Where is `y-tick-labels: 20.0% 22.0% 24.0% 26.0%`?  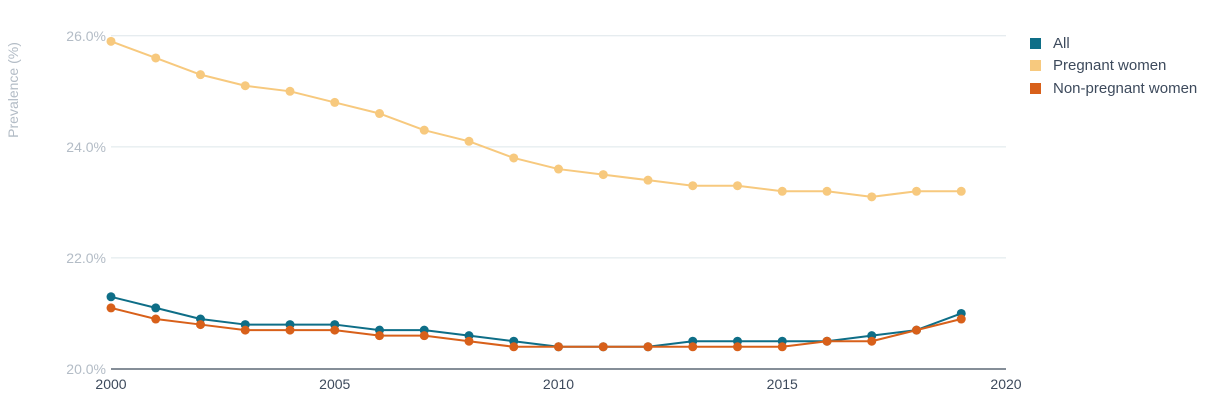 y-tick-labels: 20.0% 22.0% 24.0% 26.0% is located at coordinates (86, 202).